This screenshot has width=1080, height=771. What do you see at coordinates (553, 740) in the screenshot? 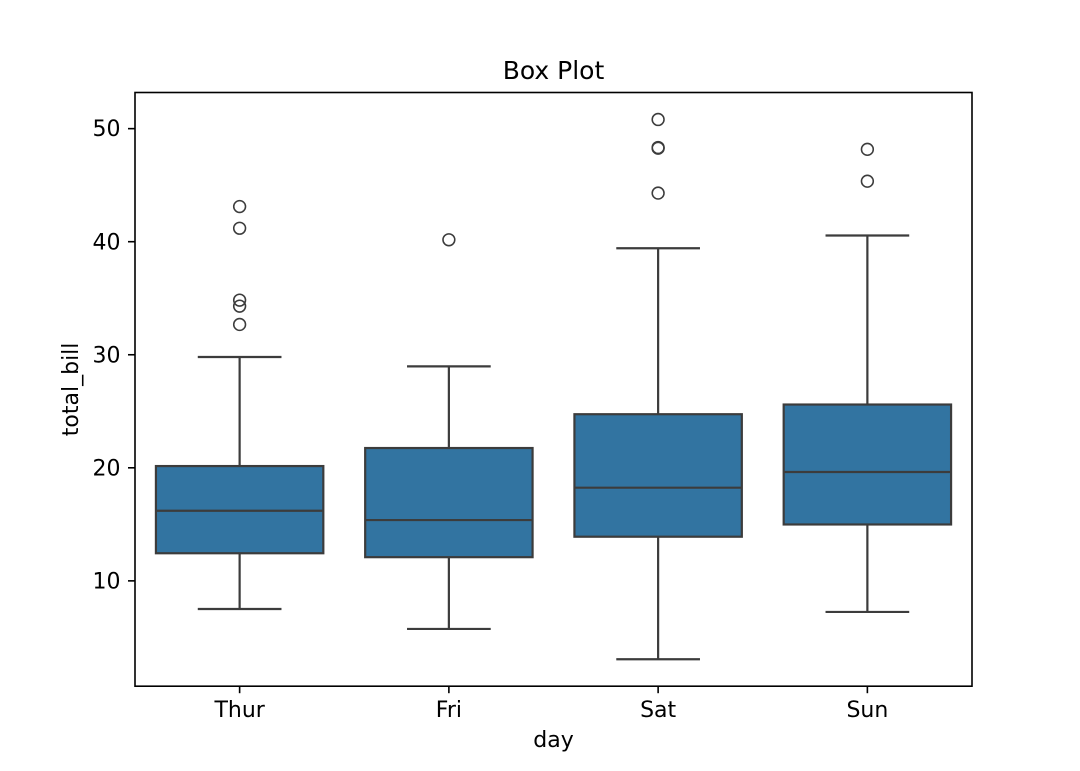
I see `x-axis-label: day` at bounding box center [553, 740].